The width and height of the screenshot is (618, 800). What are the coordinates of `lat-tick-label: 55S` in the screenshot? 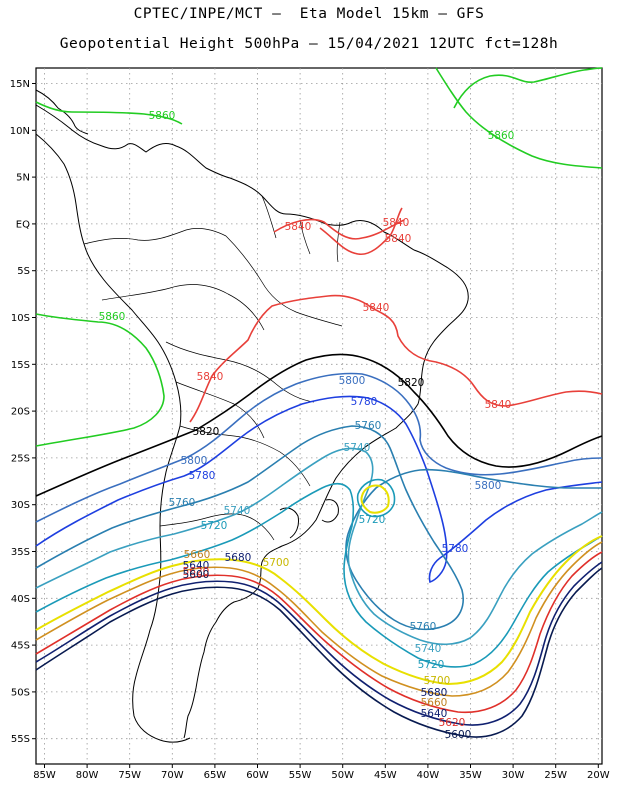 It's located at (20, 739).